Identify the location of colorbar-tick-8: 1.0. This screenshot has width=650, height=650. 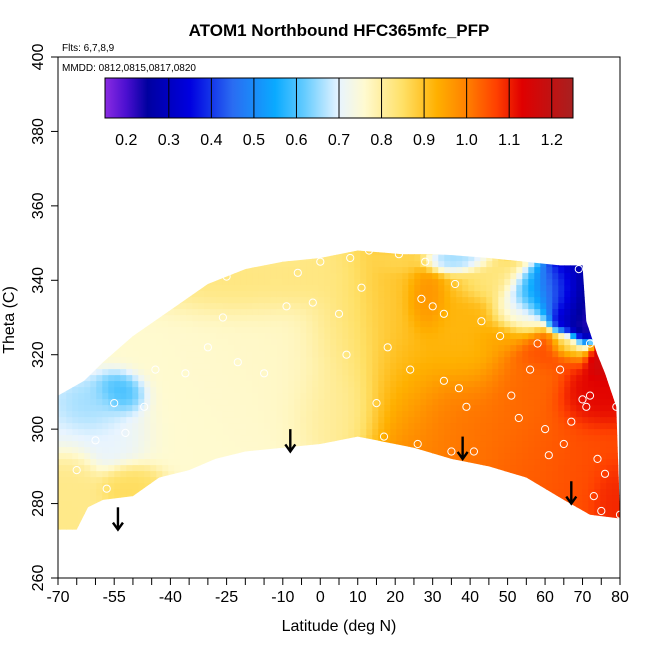
(467, 140).